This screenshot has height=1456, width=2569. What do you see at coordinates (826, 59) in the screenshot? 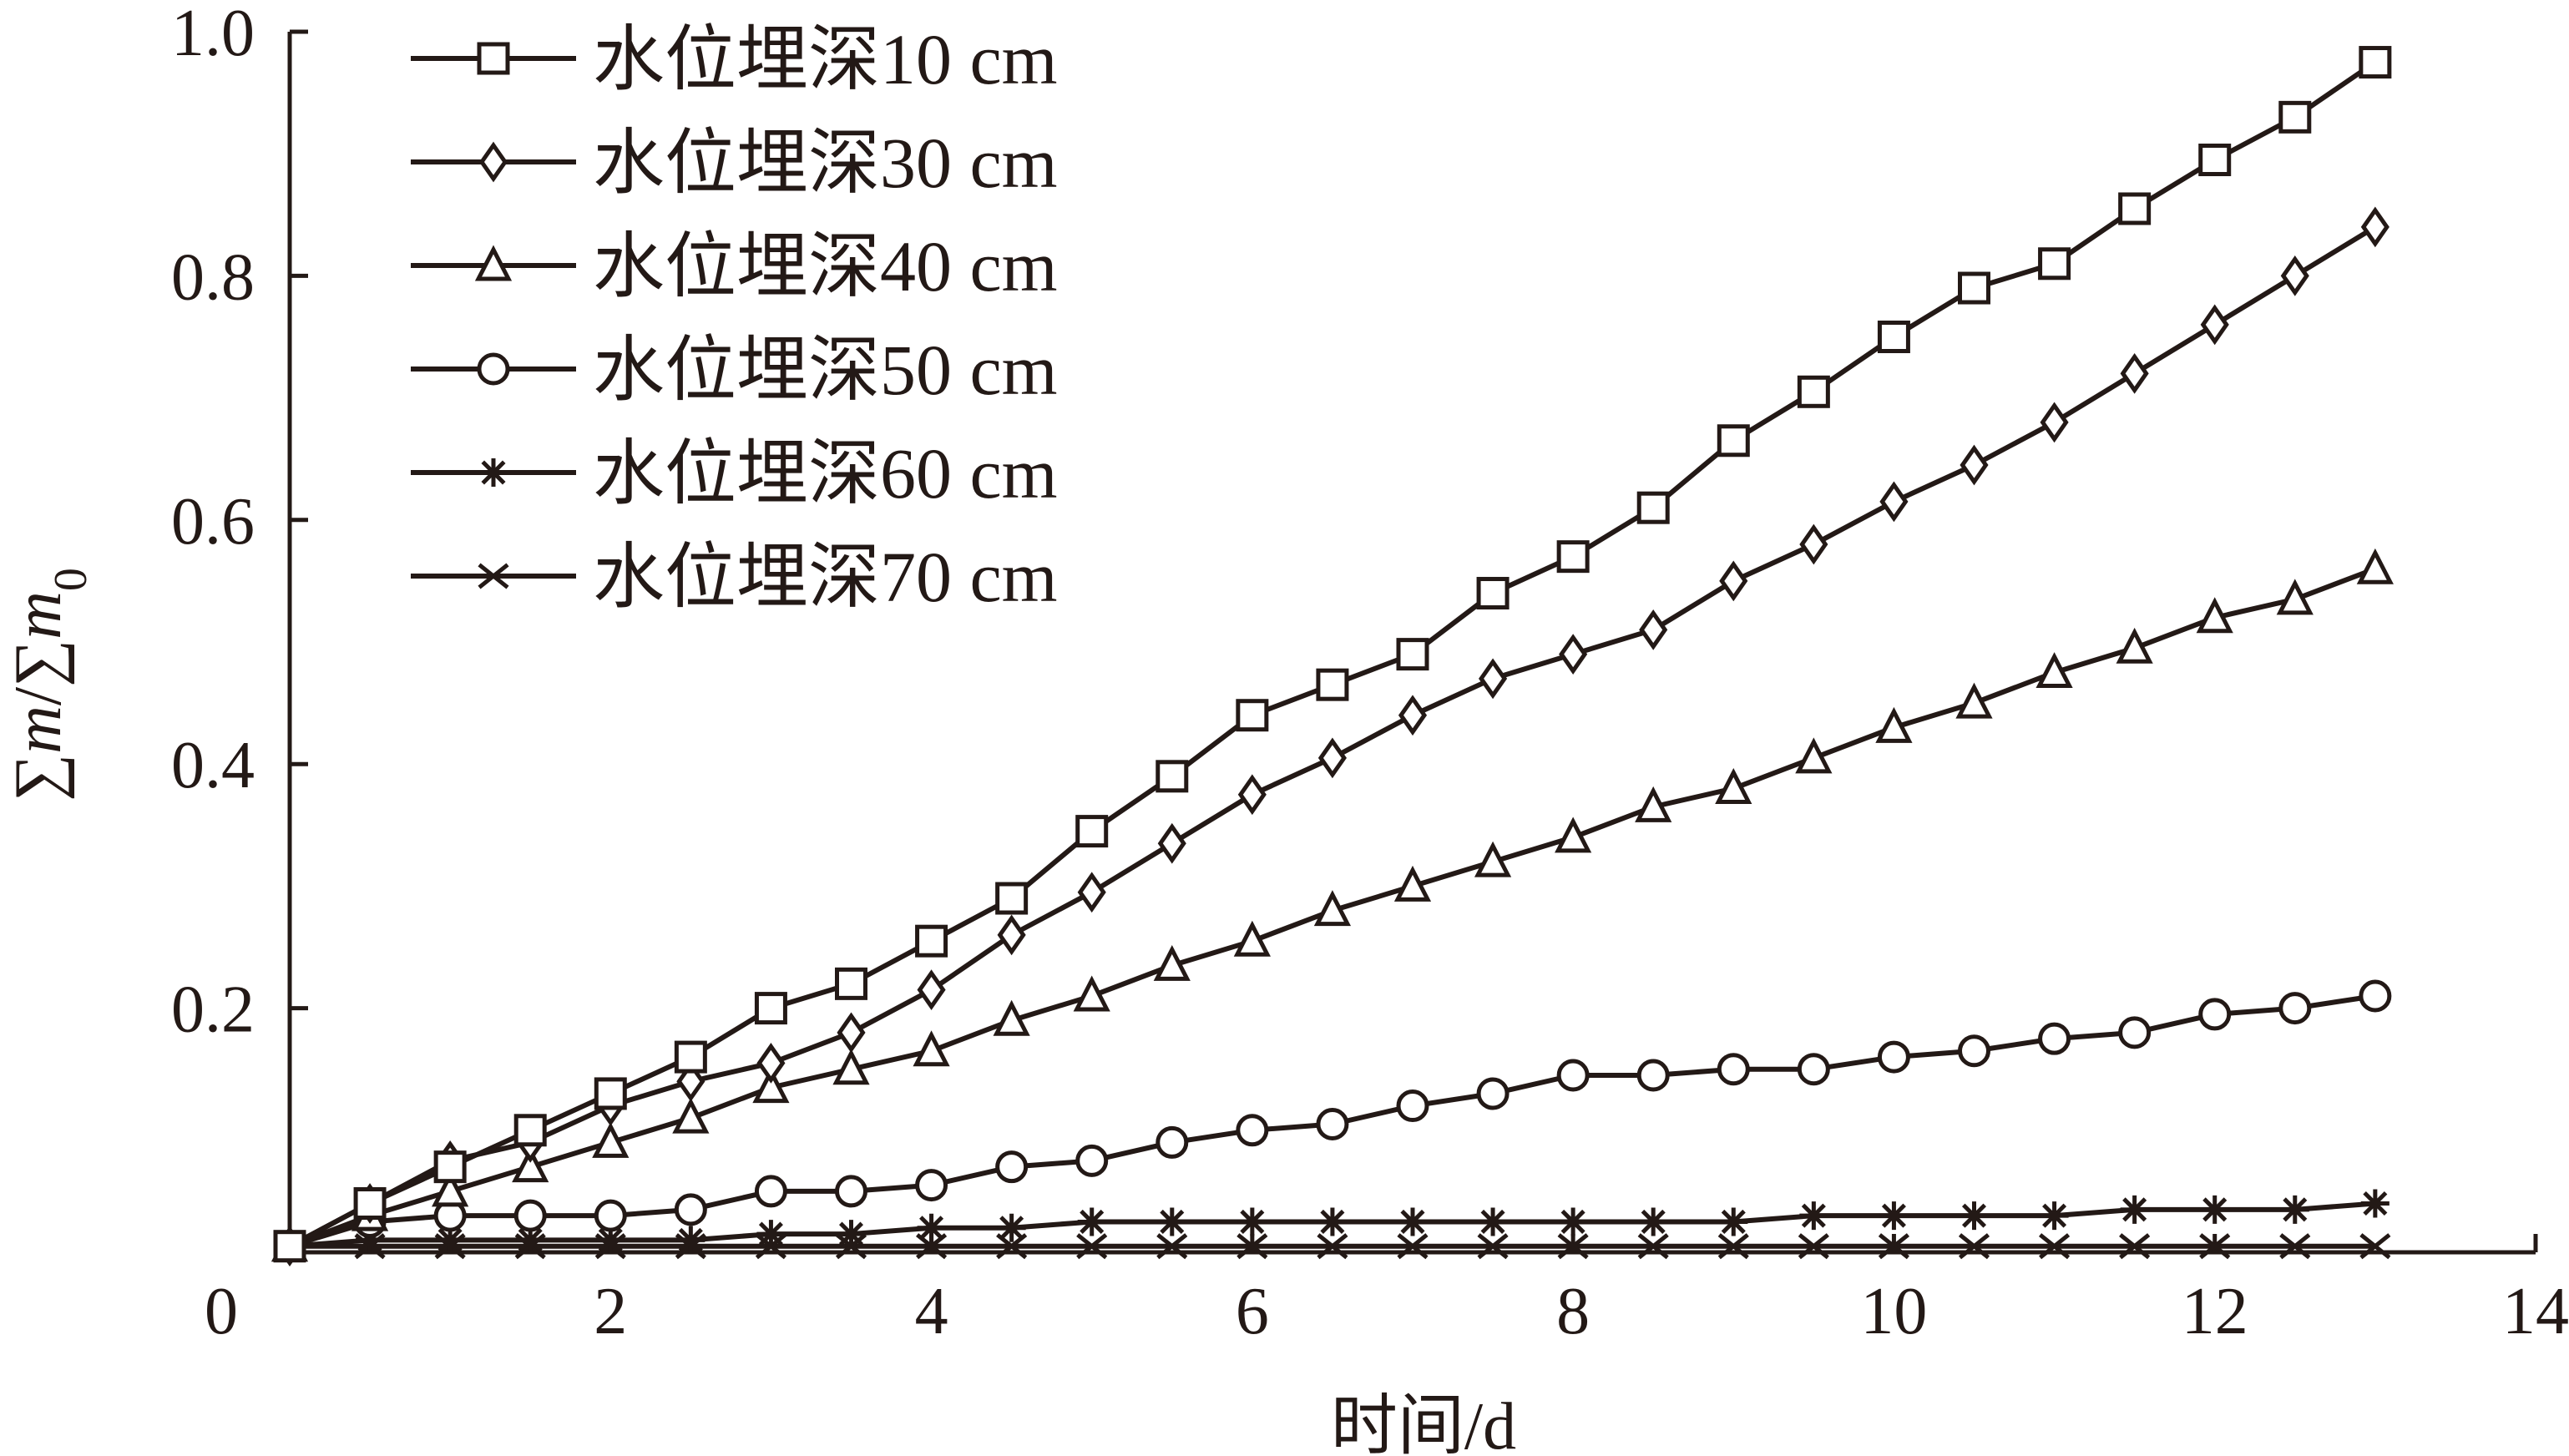
I see `legend-label: 水位埋深10 cm` at bounding box center [826, 59].